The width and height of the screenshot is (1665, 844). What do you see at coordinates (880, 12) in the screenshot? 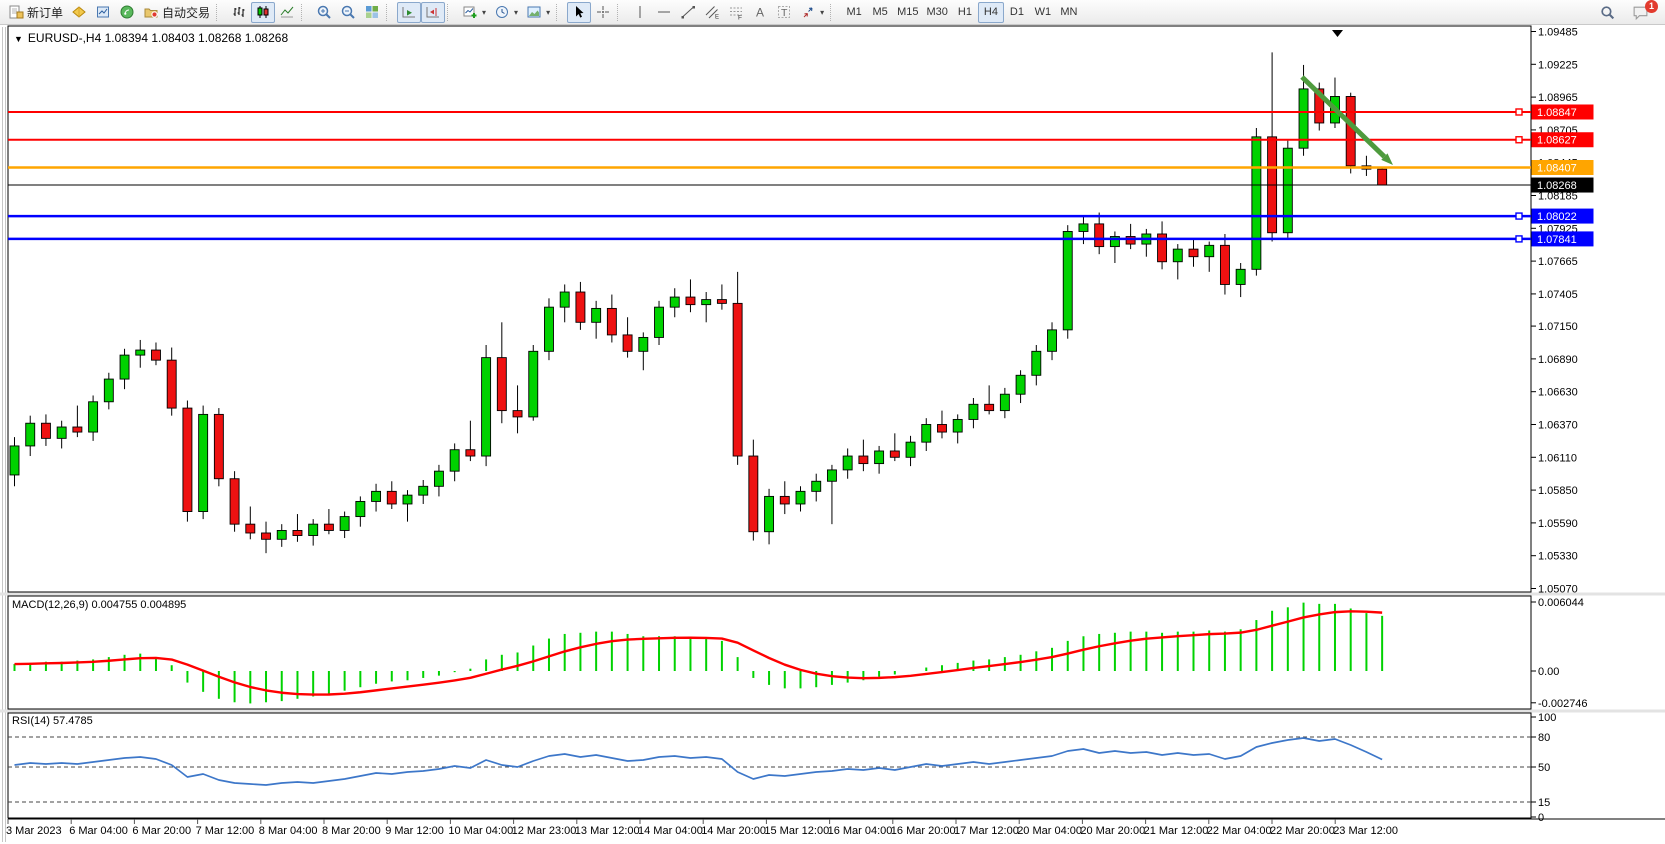
I see `timeframe-m5-button: M5` at bounding box center [880, 12].